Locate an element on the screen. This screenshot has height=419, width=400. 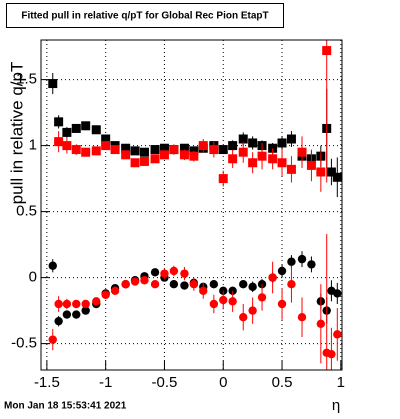
y-tick-label: -0.5 is located at coordinates (24, 343).